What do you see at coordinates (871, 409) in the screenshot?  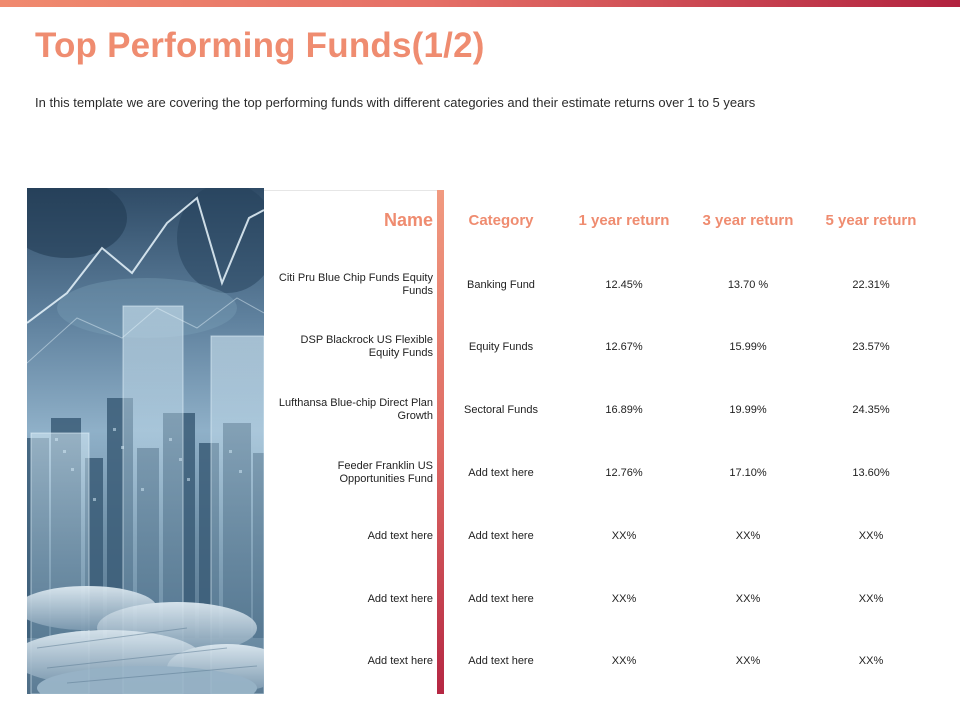 I see `cell-5-year-return: 24.35%` at bounding box center [871, 409].